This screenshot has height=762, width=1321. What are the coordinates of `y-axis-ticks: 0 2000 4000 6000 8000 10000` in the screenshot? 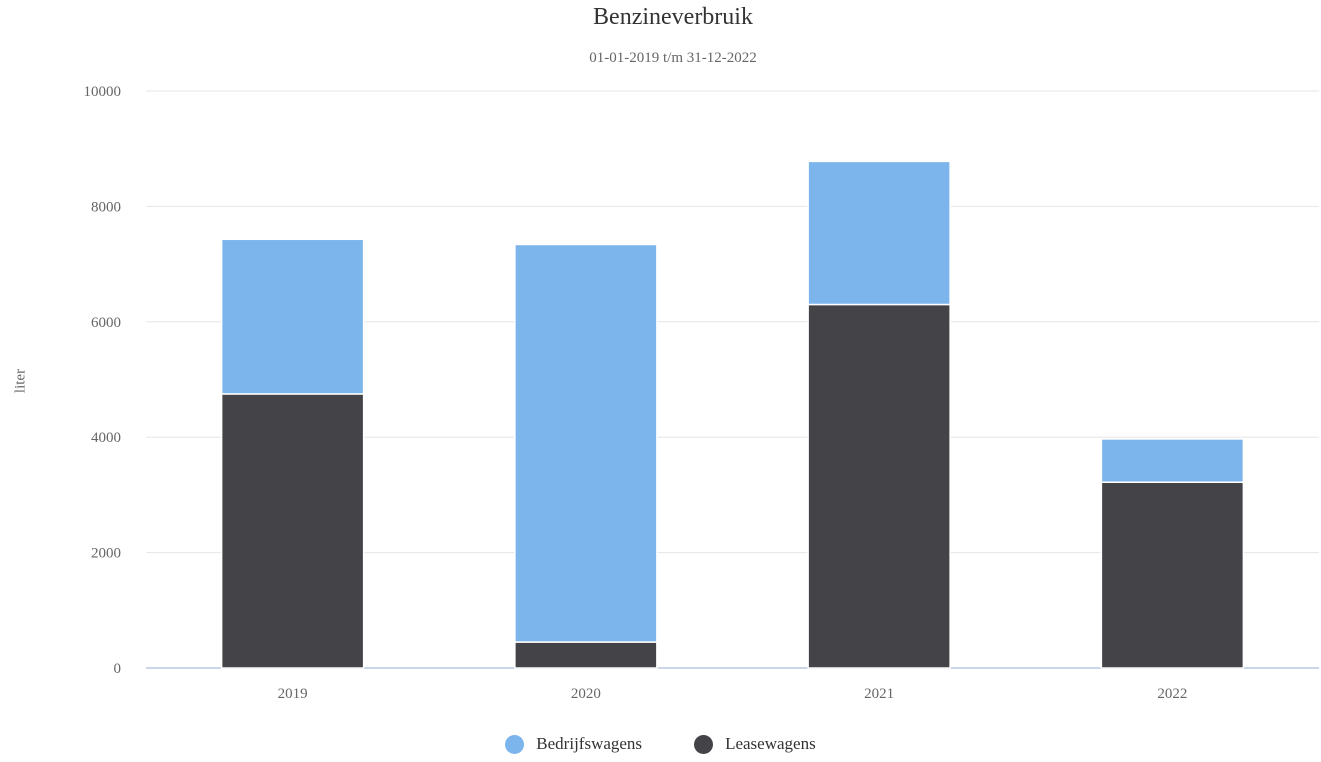 It's located at (103, 380).